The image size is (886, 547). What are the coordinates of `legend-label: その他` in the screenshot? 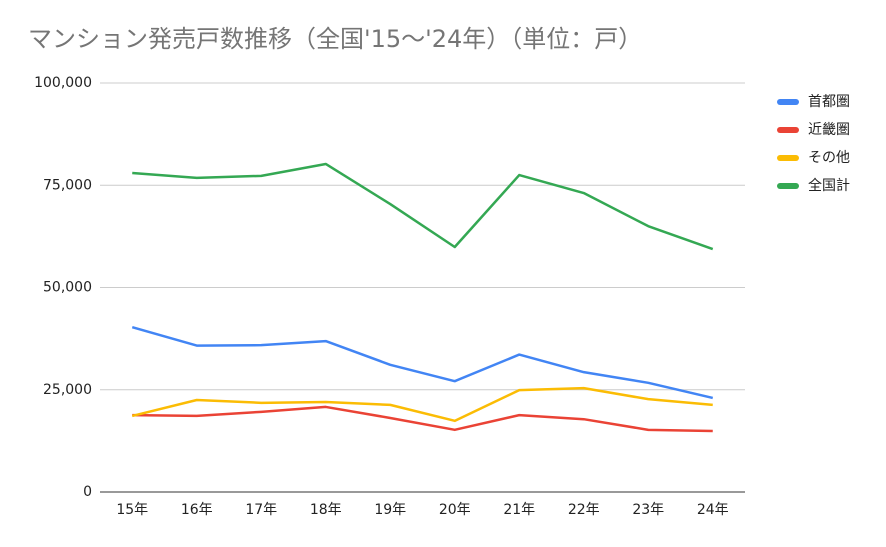 It's located at (829, 158).